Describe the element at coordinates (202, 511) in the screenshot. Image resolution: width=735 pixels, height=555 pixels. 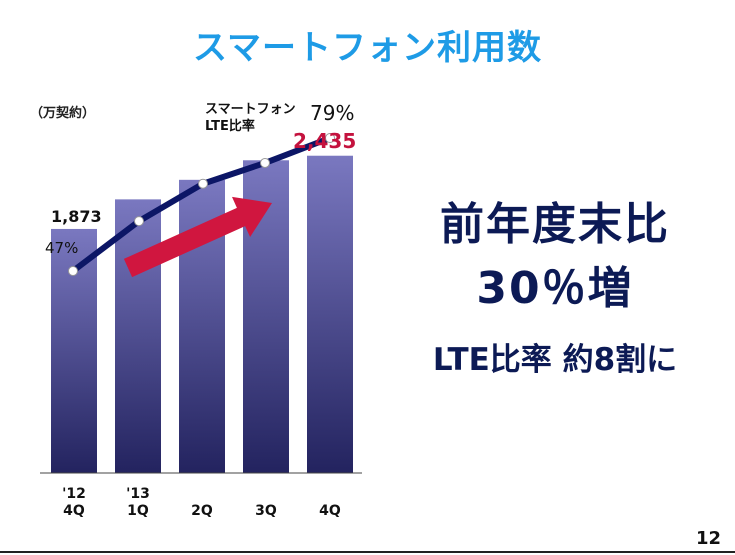
I see `x-tick-quarter: 2Q` at that location.